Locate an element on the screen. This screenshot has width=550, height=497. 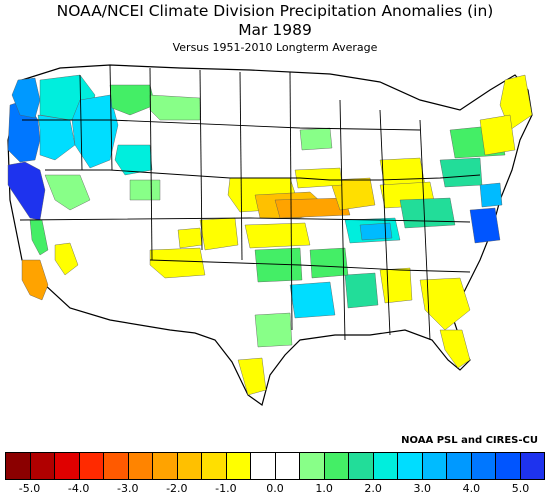
legend-tick-label: 0.0 is located at coordinates (275, 488).